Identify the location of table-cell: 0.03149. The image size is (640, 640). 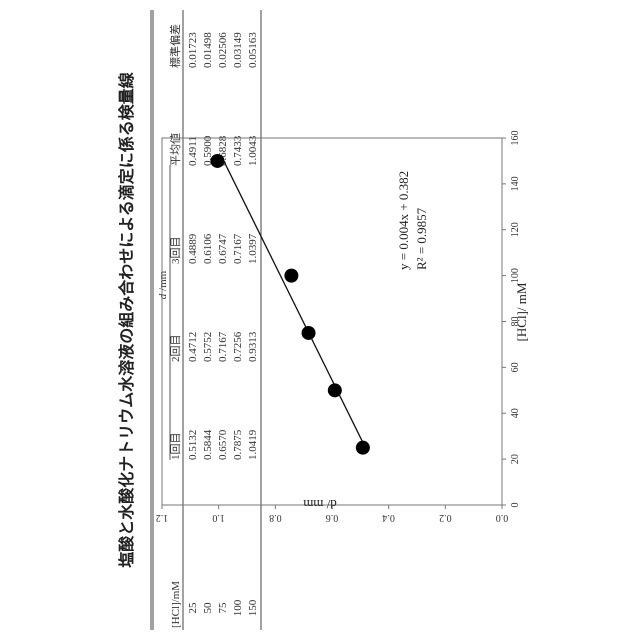
(238, 50).